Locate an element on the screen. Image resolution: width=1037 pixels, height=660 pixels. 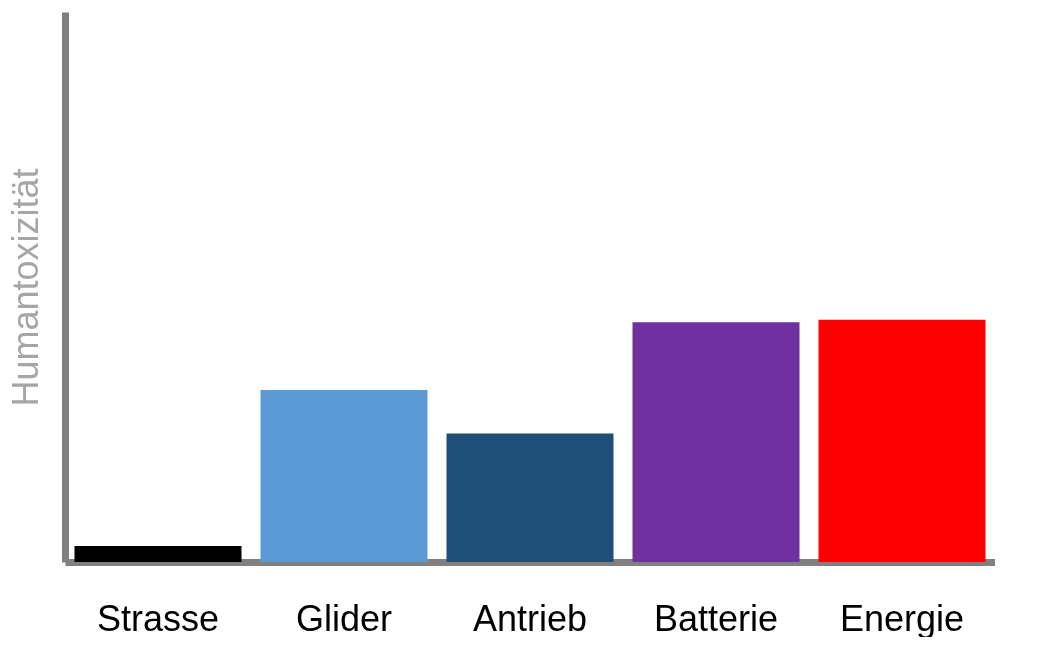
x-tick-label: Batterie is located at coordinates (716, 618).